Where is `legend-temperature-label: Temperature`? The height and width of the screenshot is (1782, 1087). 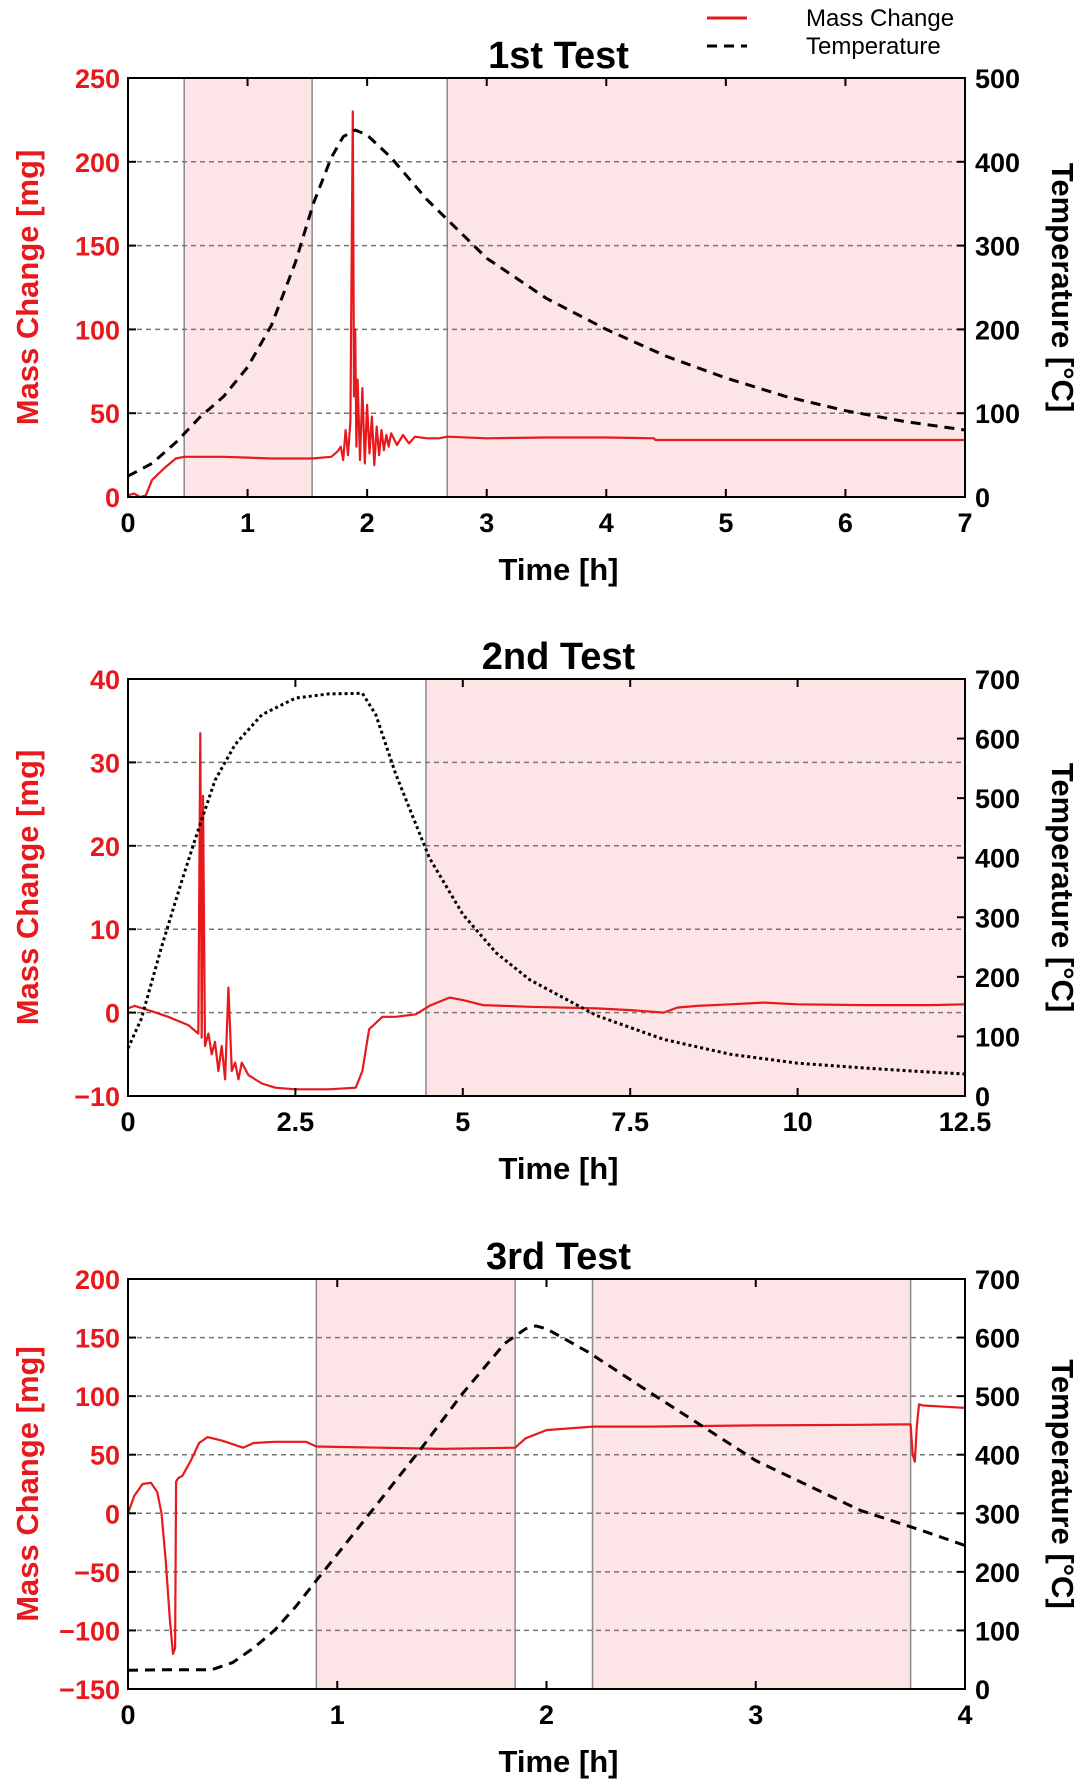
legend-temperature-label: Temperature is located at coordinates (873, 46).